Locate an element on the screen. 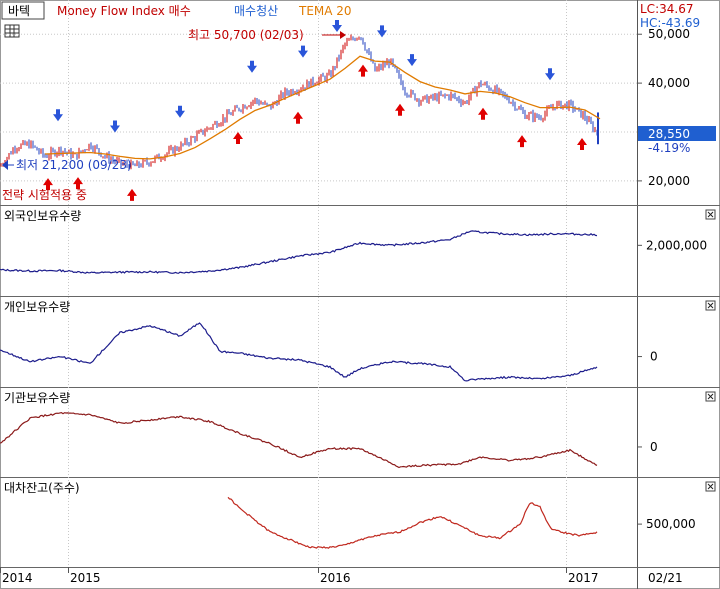 This screenshot has width=720, height=589. grid-icon is located at coordinates (12, 31).